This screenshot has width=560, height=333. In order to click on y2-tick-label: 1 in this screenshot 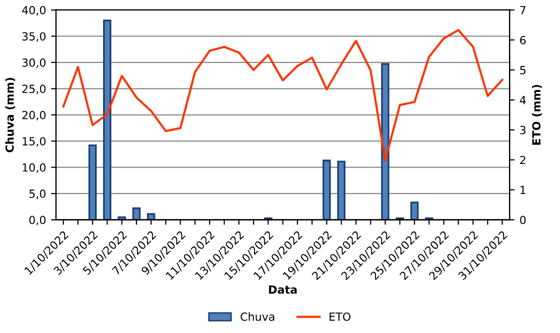, I will do `click(523, 190)`.